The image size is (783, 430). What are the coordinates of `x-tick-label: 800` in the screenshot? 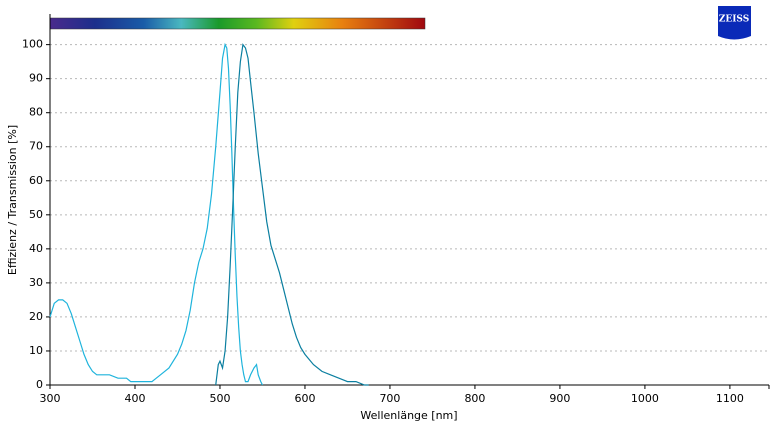 It's located at (474, 398).